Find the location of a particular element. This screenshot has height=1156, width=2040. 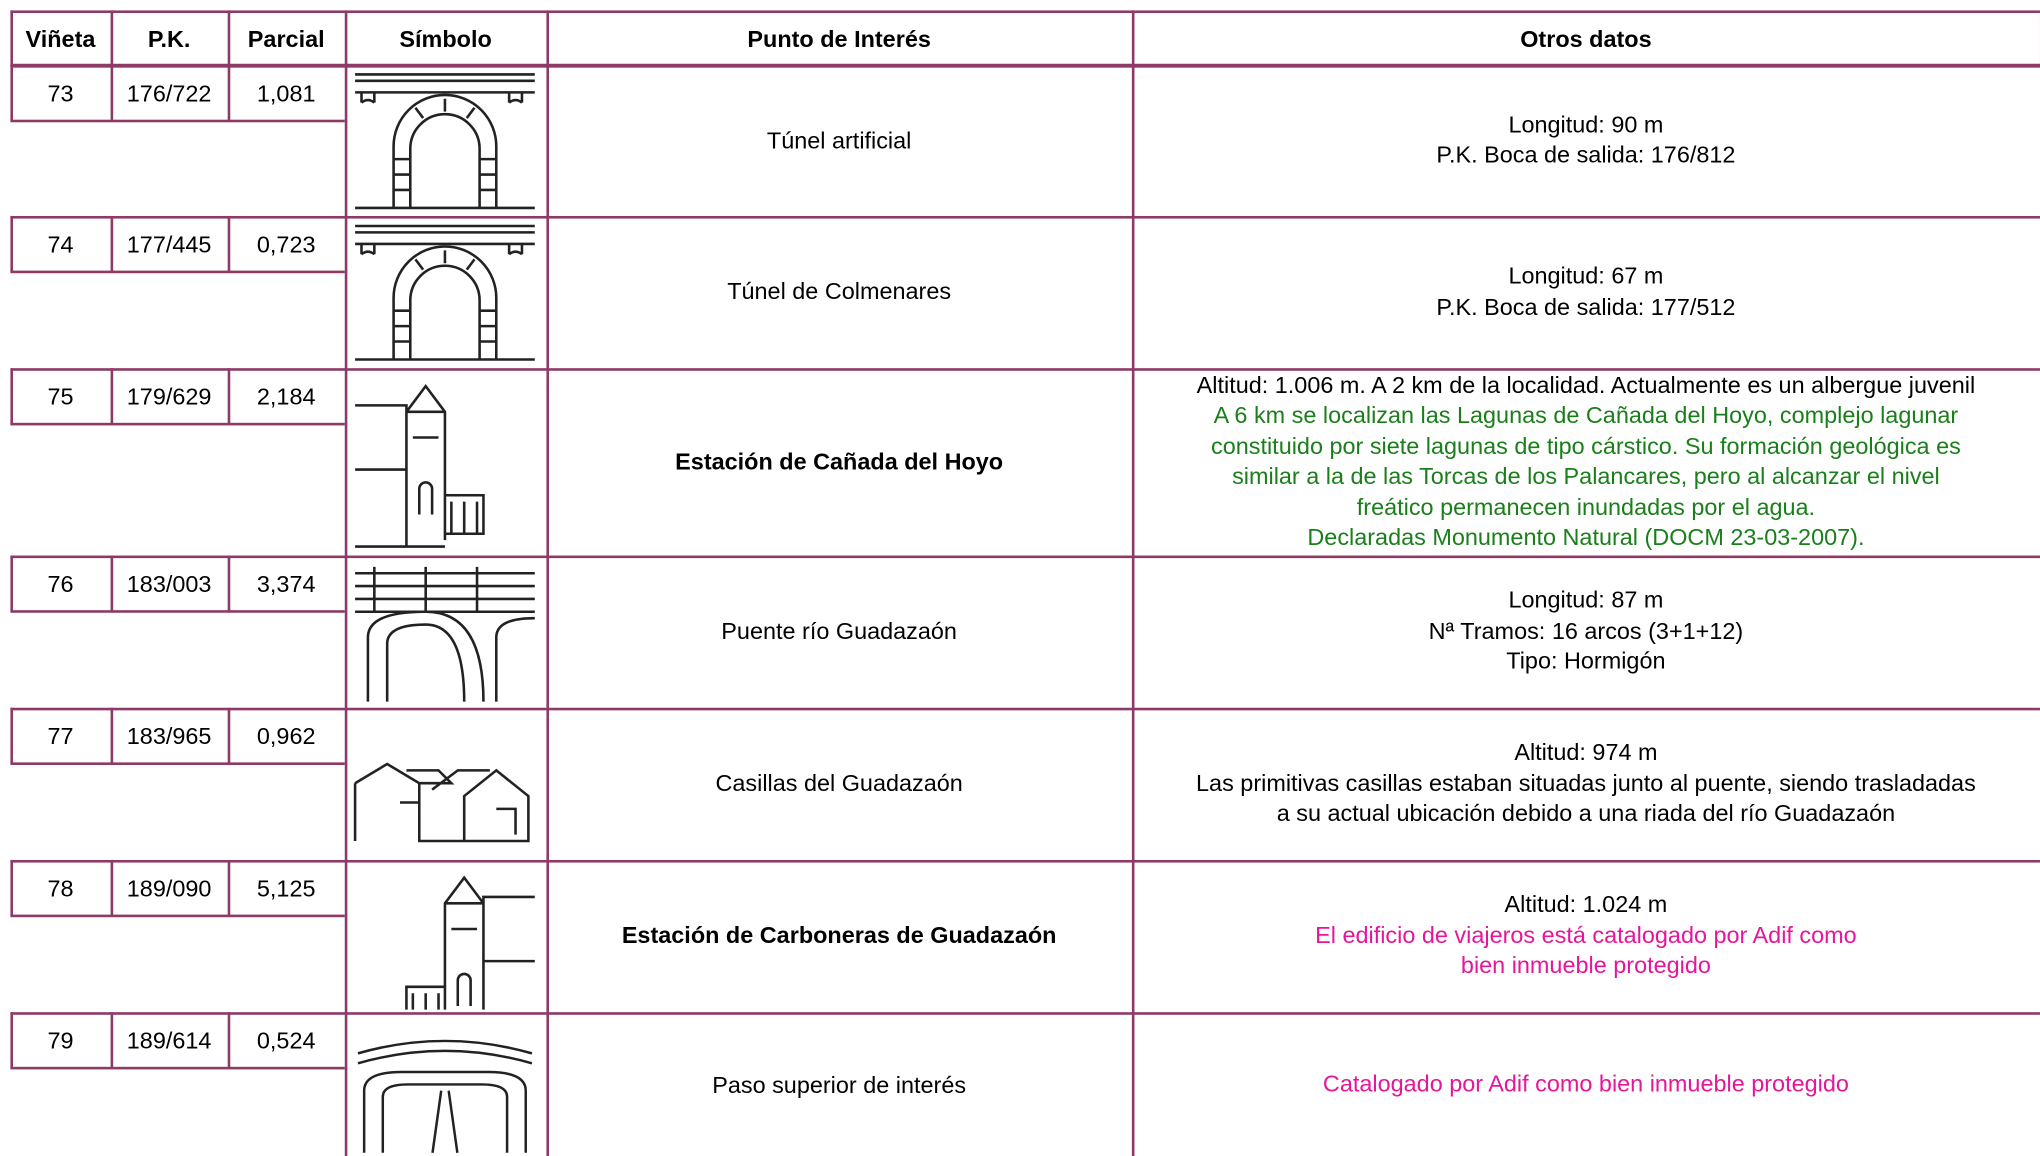

cell-parcial: 5,125 is located at coordinates (286, 887).